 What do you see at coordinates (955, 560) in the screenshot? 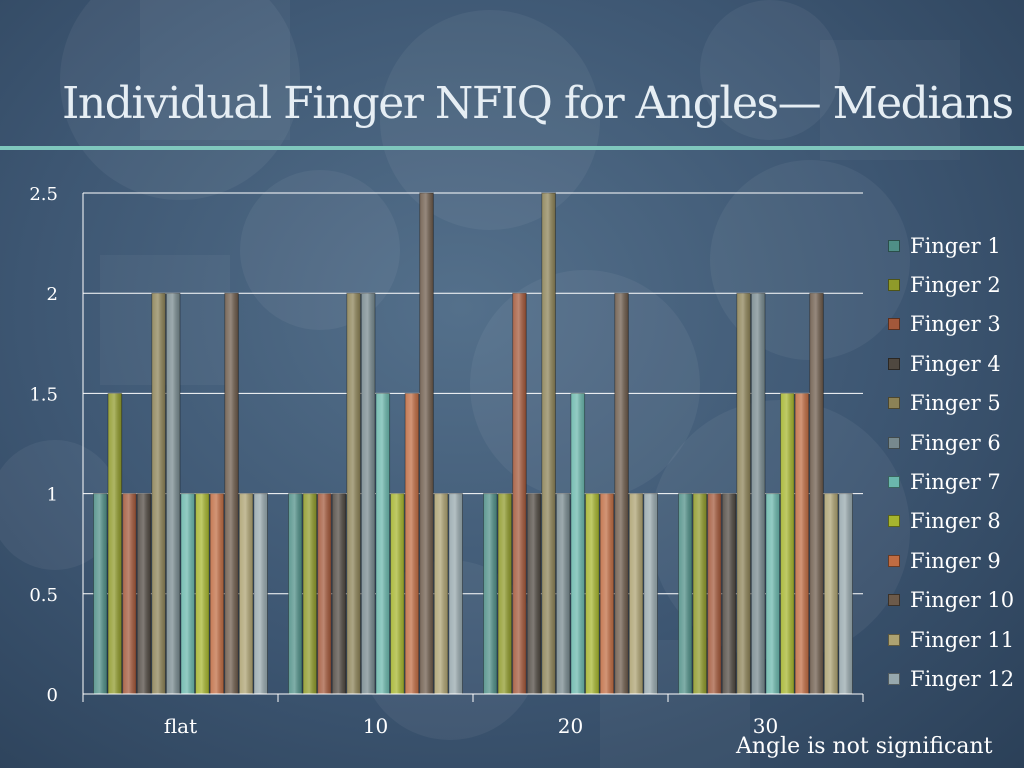
I see `legend-label: Finger 9` at bounding box center [955, 560].